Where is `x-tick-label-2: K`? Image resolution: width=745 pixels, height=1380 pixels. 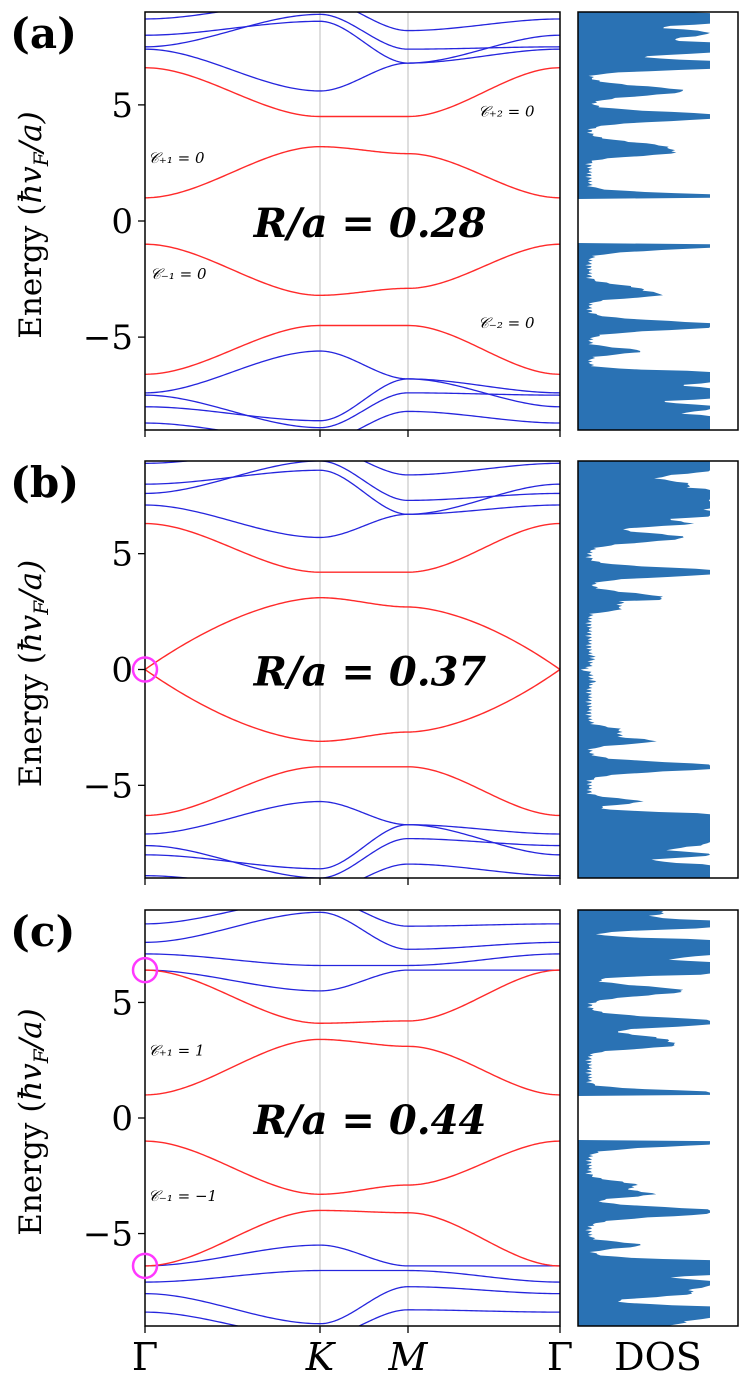
x-tick-label-2: K is located at coordinates (321, 1357).